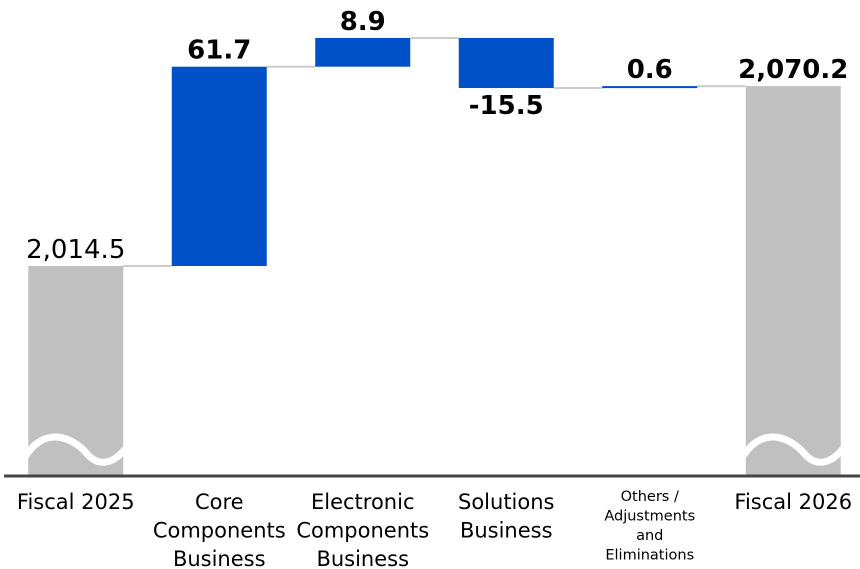 This screenshot has height=569, width=860. I want to click on data-label: 8.9, so click(363, 22).